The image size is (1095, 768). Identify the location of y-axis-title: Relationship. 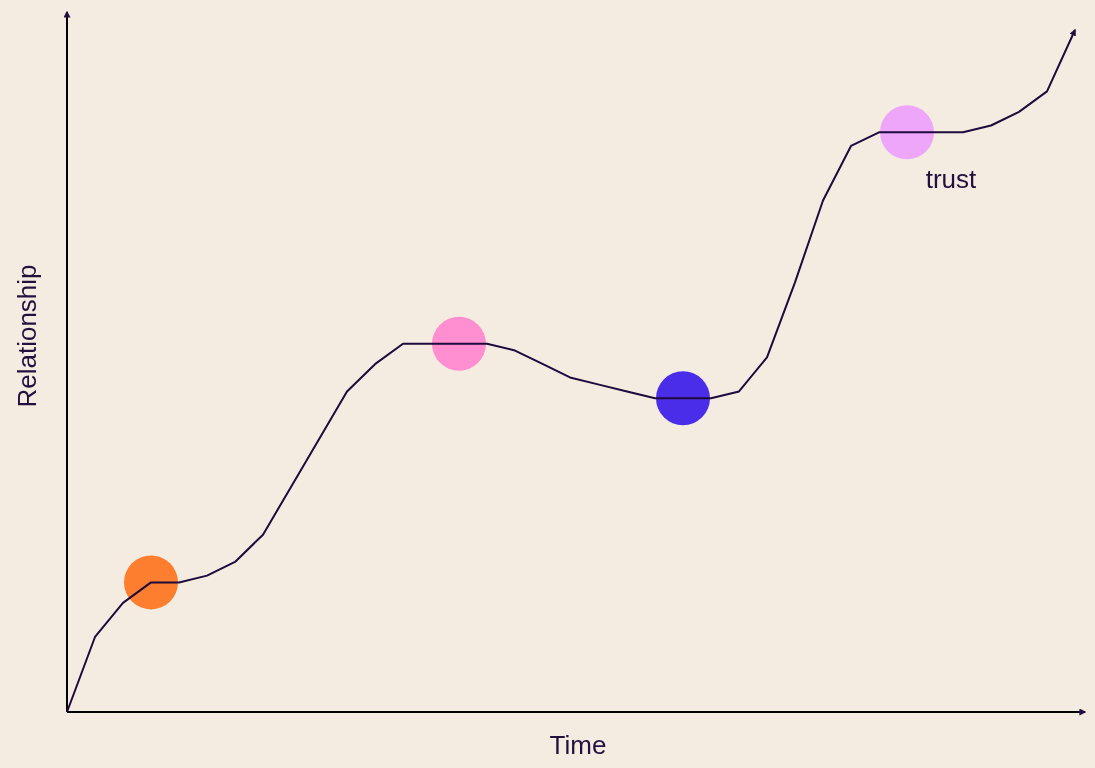
(27, 336).